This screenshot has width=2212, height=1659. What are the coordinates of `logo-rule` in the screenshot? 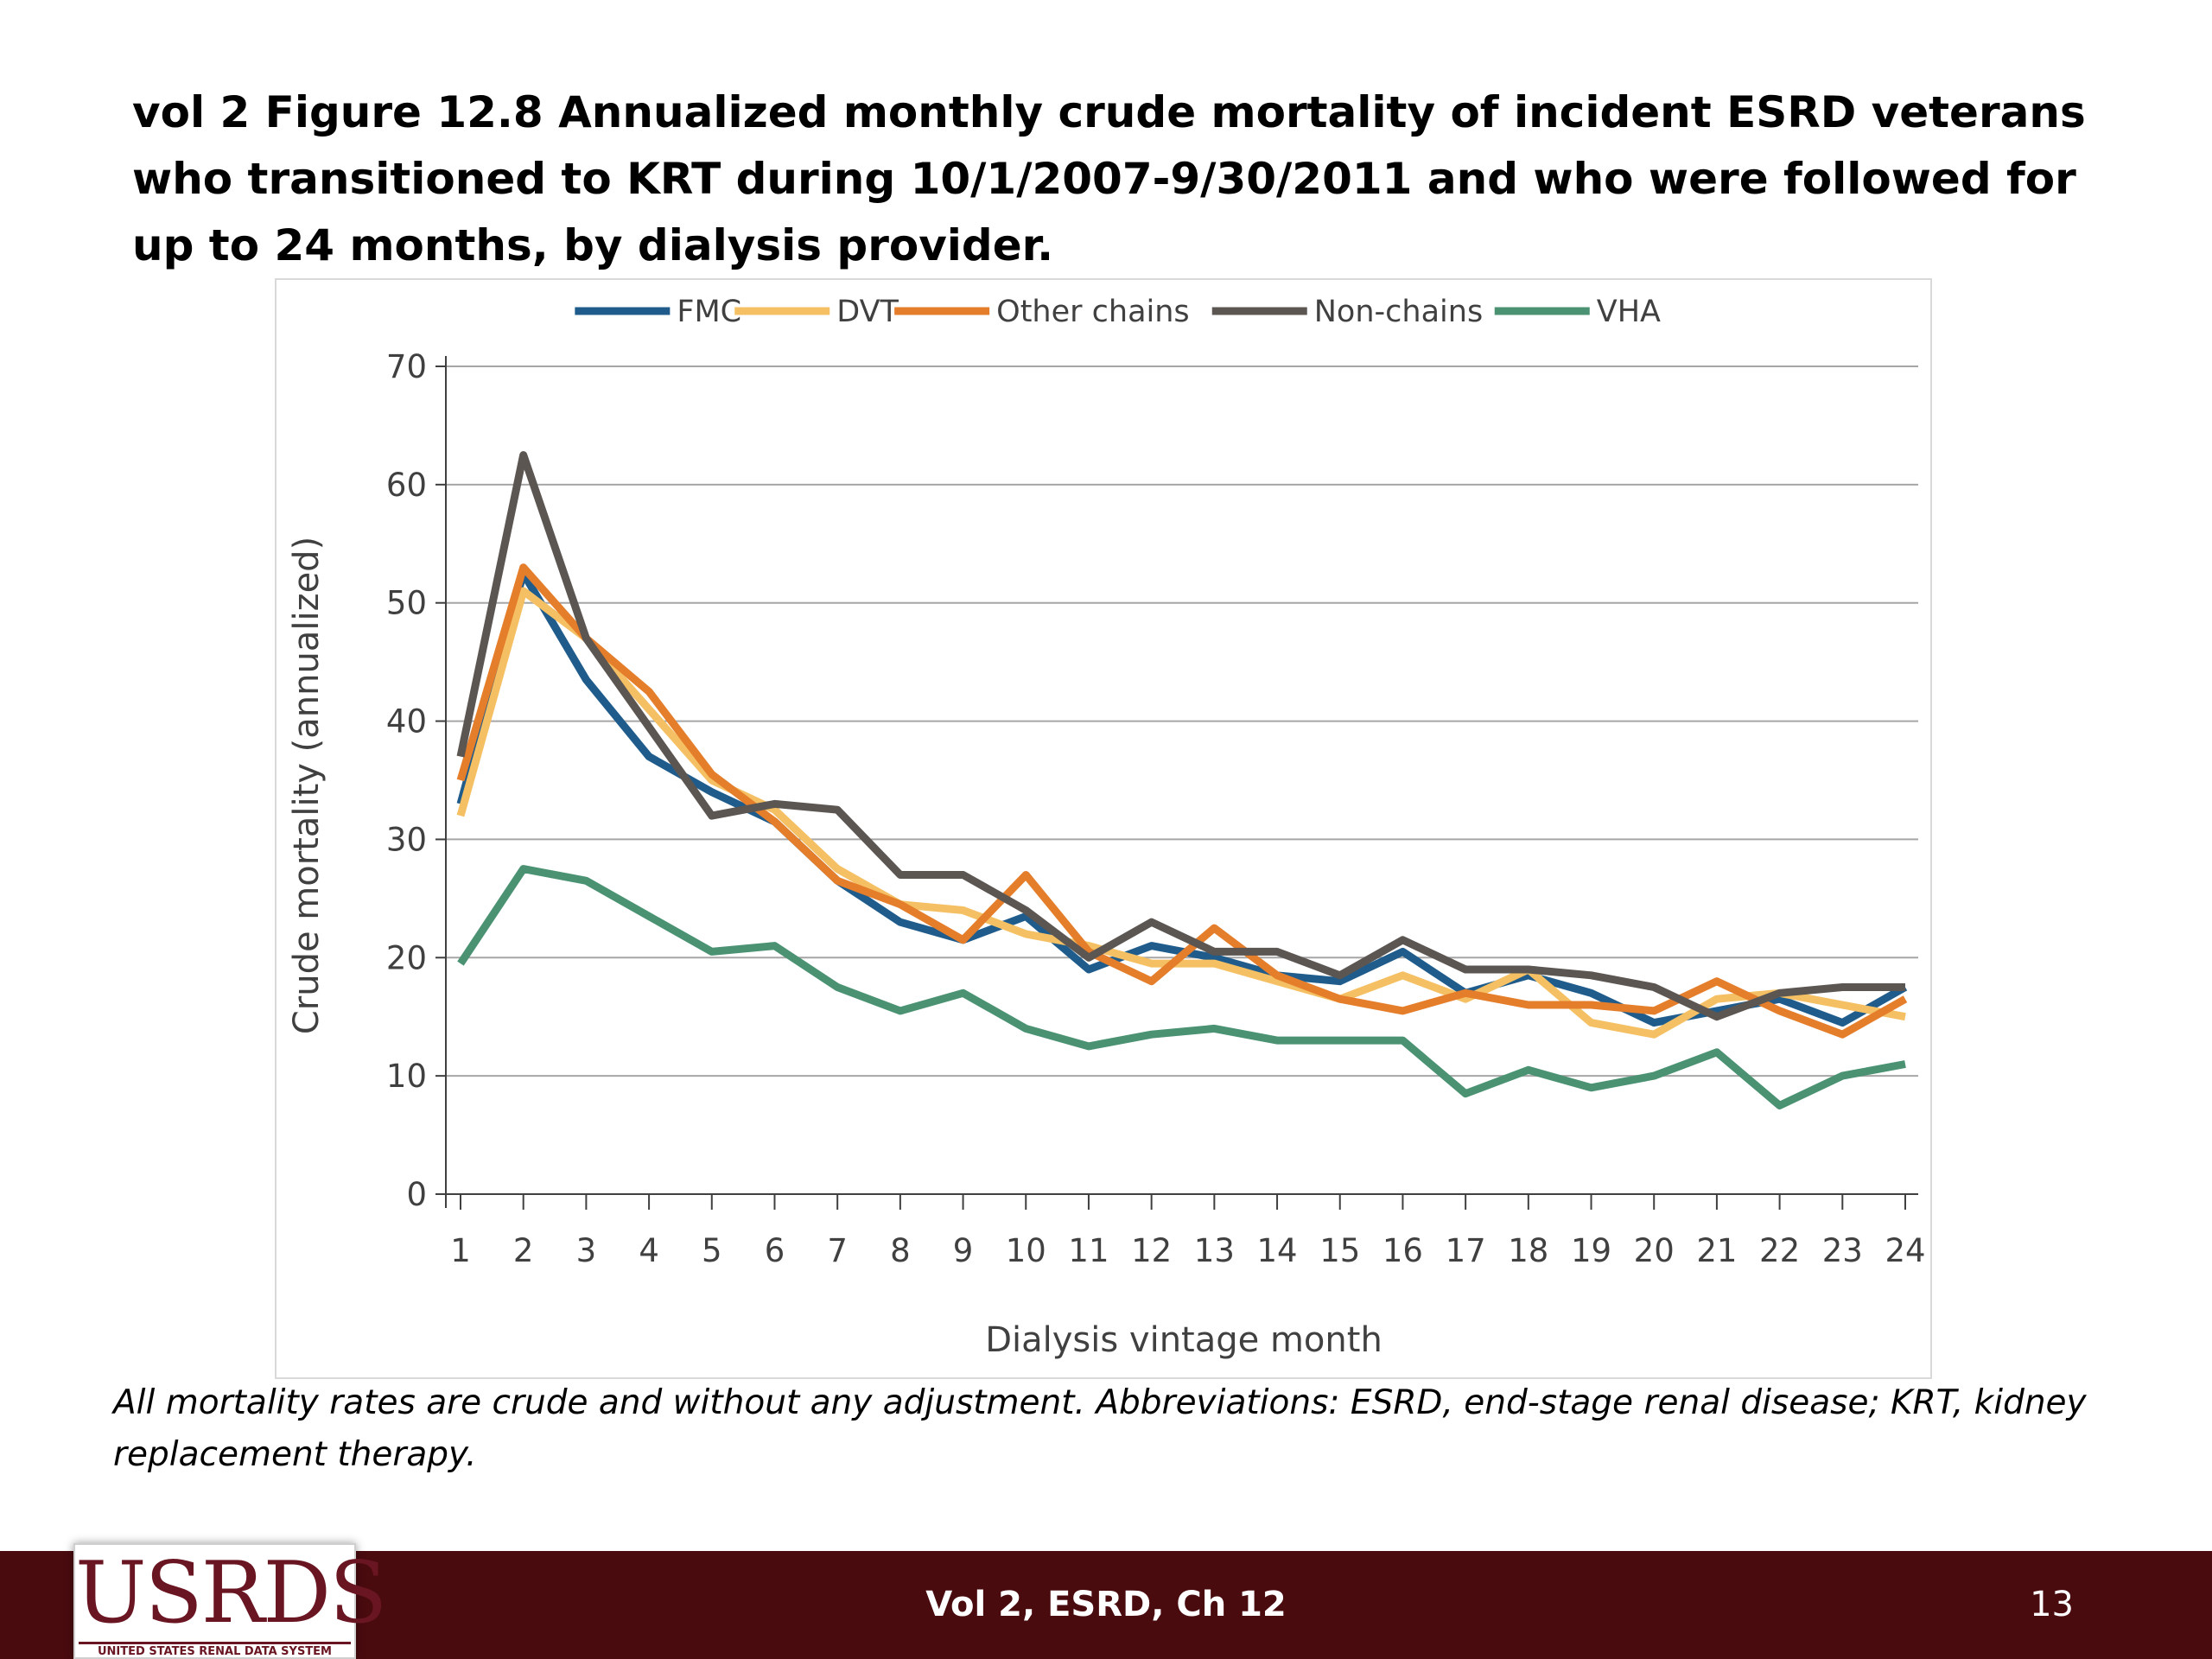 It's located at (215, 1643).